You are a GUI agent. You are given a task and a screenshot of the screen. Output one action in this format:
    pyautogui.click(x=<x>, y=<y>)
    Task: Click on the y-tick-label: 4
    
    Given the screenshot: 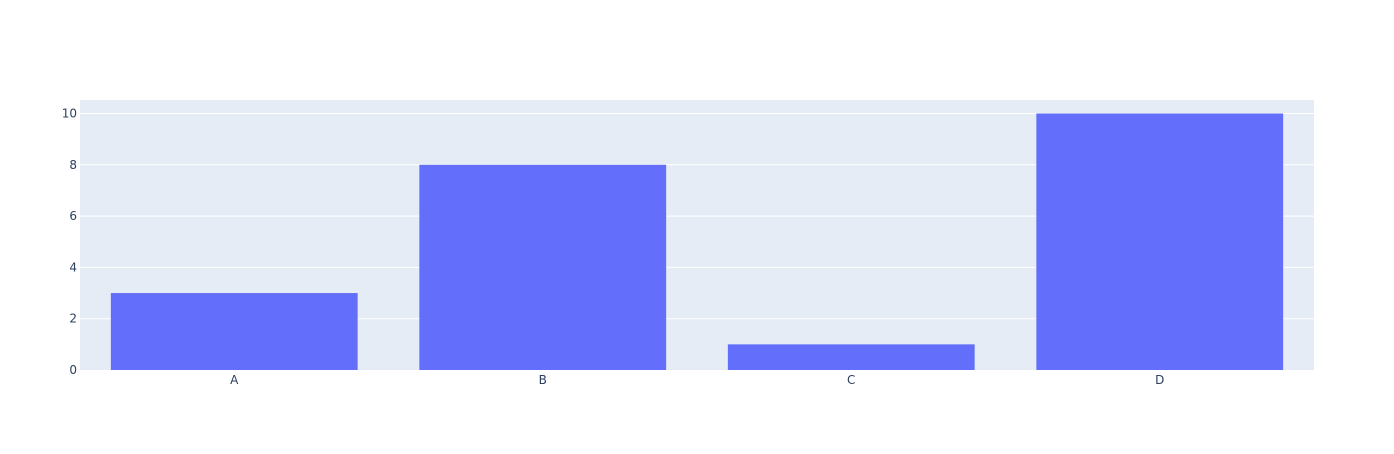 What is the action you would take?
    pyautogui.click(x=73, y=267)
    